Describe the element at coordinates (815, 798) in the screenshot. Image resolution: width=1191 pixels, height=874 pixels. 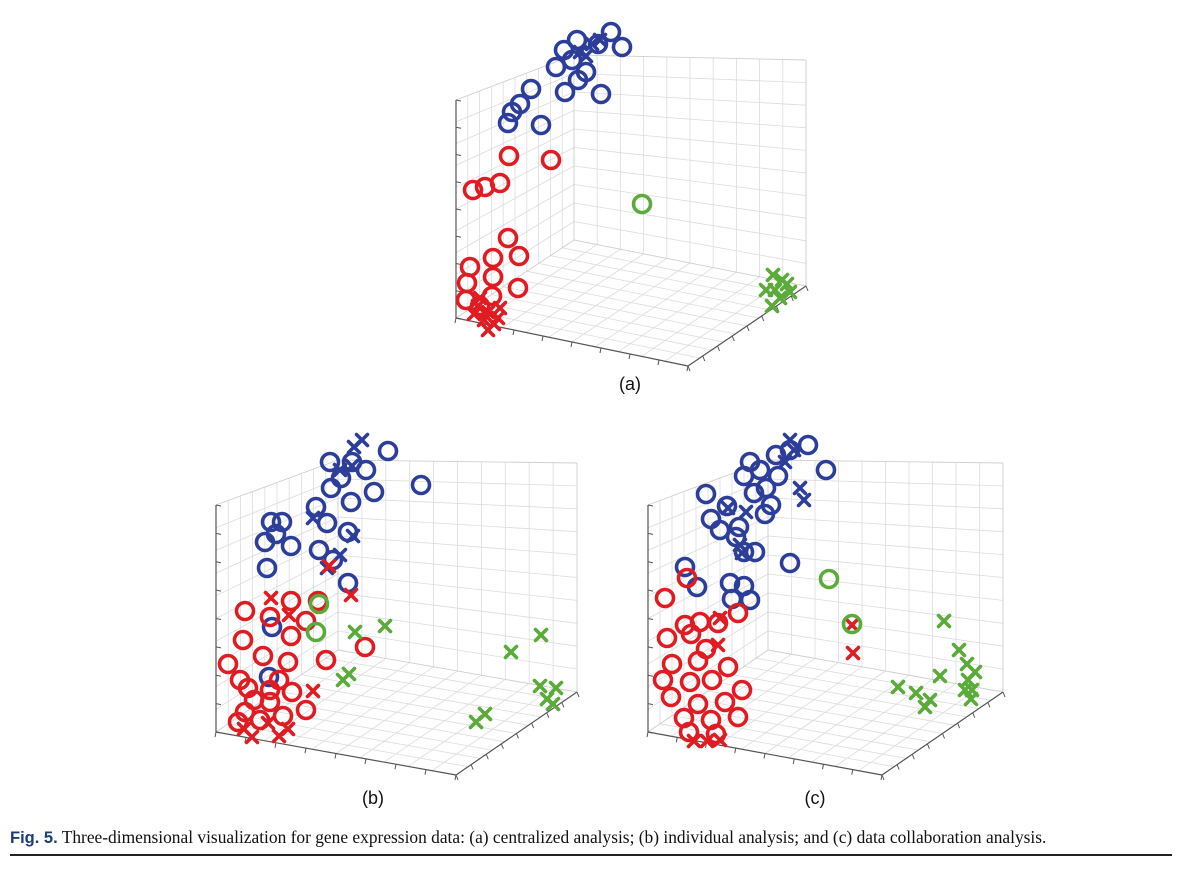
I see `panel-label-c: (c)` at that location.